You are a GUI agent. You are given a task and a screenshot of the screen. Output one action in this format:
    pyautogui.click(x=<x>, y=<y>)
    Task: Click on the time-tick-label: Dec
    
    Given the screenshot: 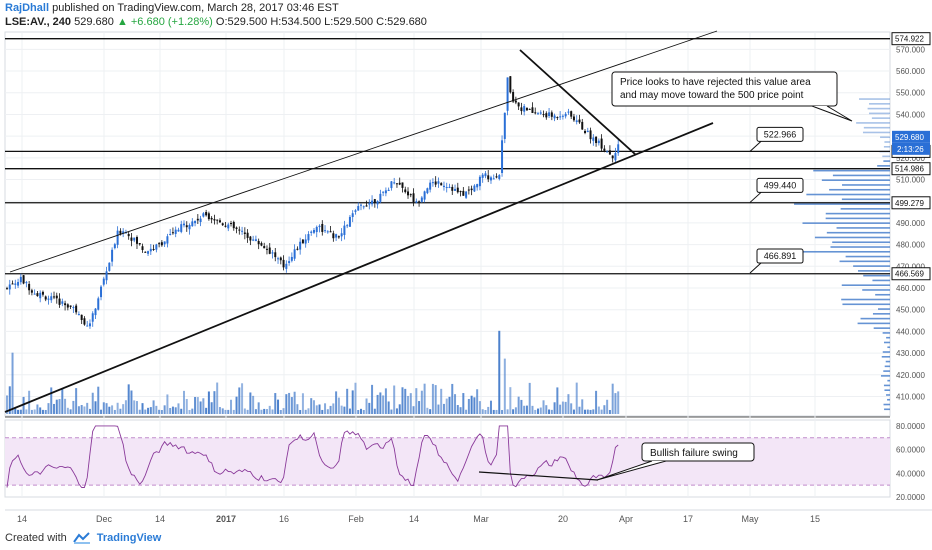 What is the action you would take?
    pyautogui.click(x=104, y=519)
    